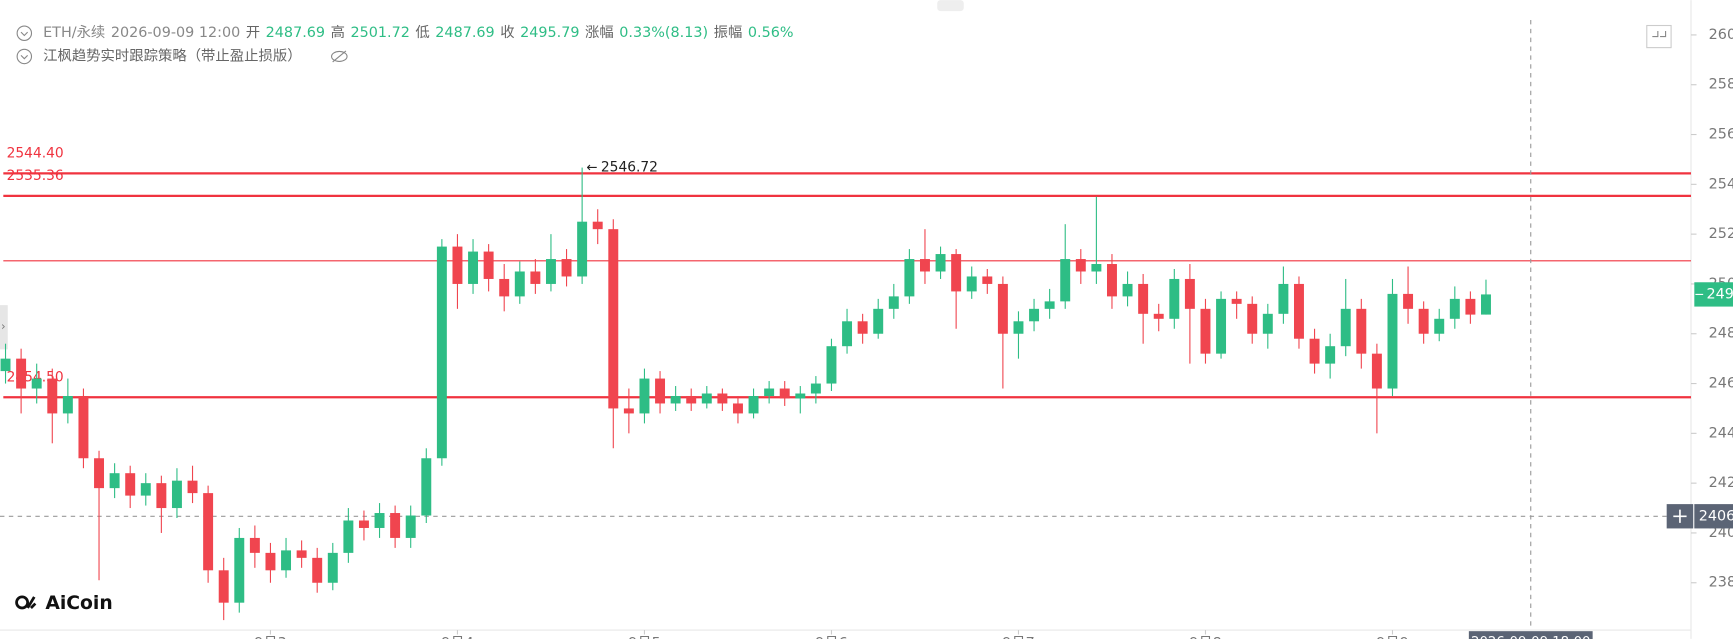 Image resolution: width=1733 pixels, height=639 pixels. What do you see at coordinates (831, 637) in the screenshot?
I see `x-tick-label: 9月6` at bounding box center [831, 637].